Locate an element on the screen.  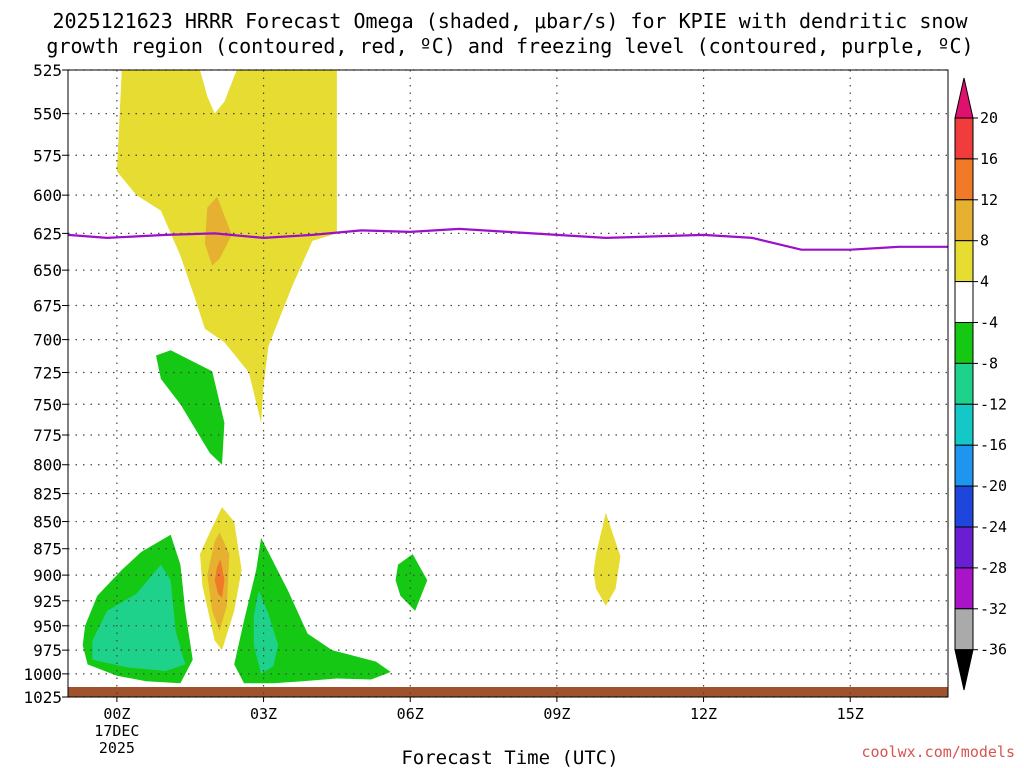
colorbar-label--32: -32 is located at coordinates (993, 609).